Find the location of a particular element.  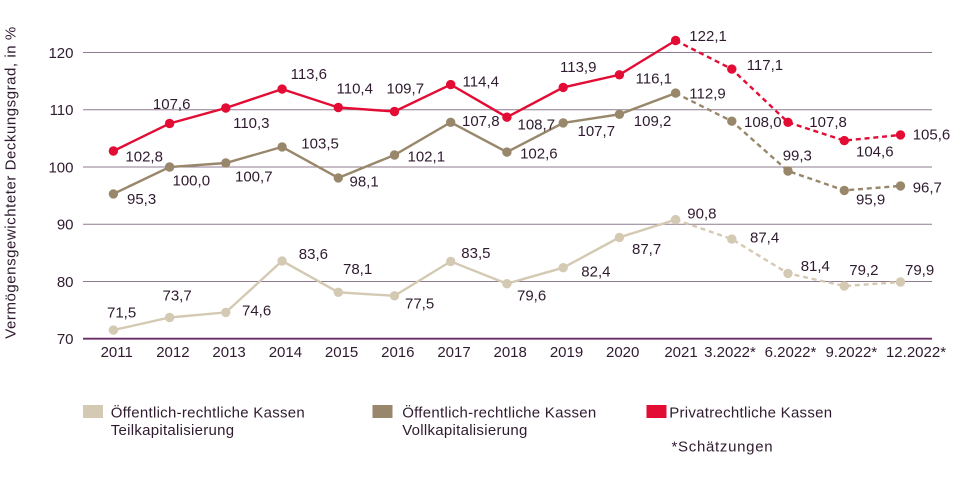

svg-text: 79,9 is located at coordinates (919, 270).